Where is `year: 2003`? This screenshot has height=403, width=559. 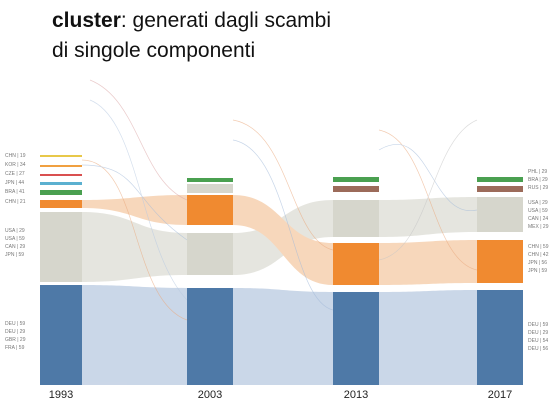
year: 2003 is located at coordinates (210, 395).